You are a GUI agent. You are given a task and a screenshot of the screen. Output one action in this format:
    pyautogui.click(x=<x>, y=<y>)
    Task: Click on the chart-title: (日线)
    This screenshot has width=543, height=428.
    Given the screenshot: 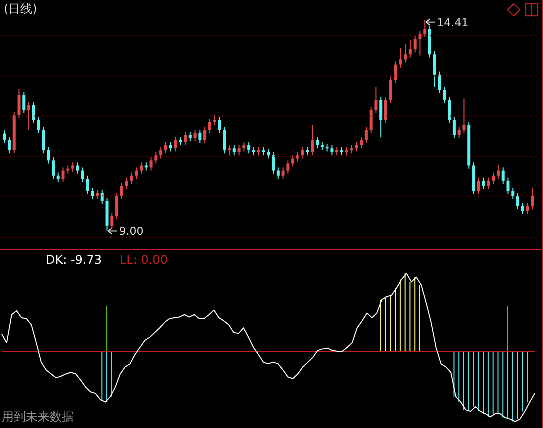 What is the action you would take?
    pyautogui.click(x=21, y=9)
    